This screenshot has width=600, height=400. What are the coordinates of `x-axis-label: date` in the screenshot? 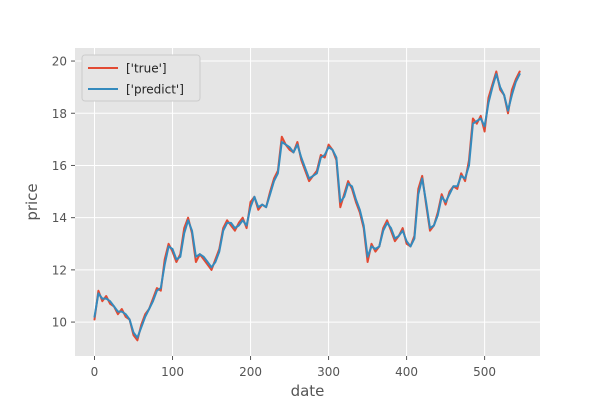 It's located at (308, 391).